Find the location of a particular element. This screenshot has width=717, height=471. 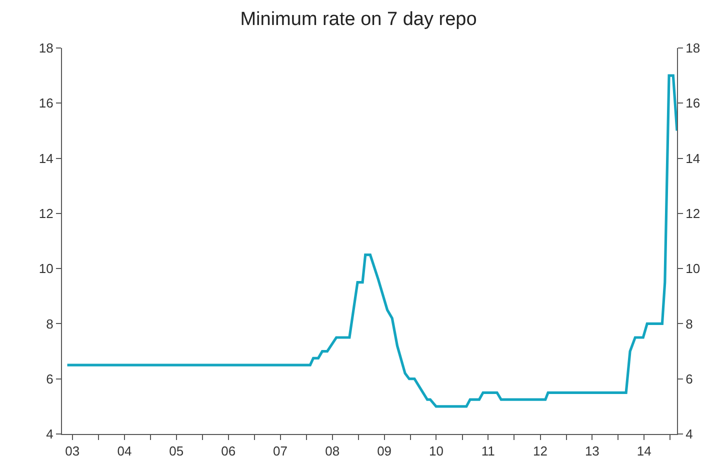

y-tick-label: 14 is located at coordinates (46, 158).